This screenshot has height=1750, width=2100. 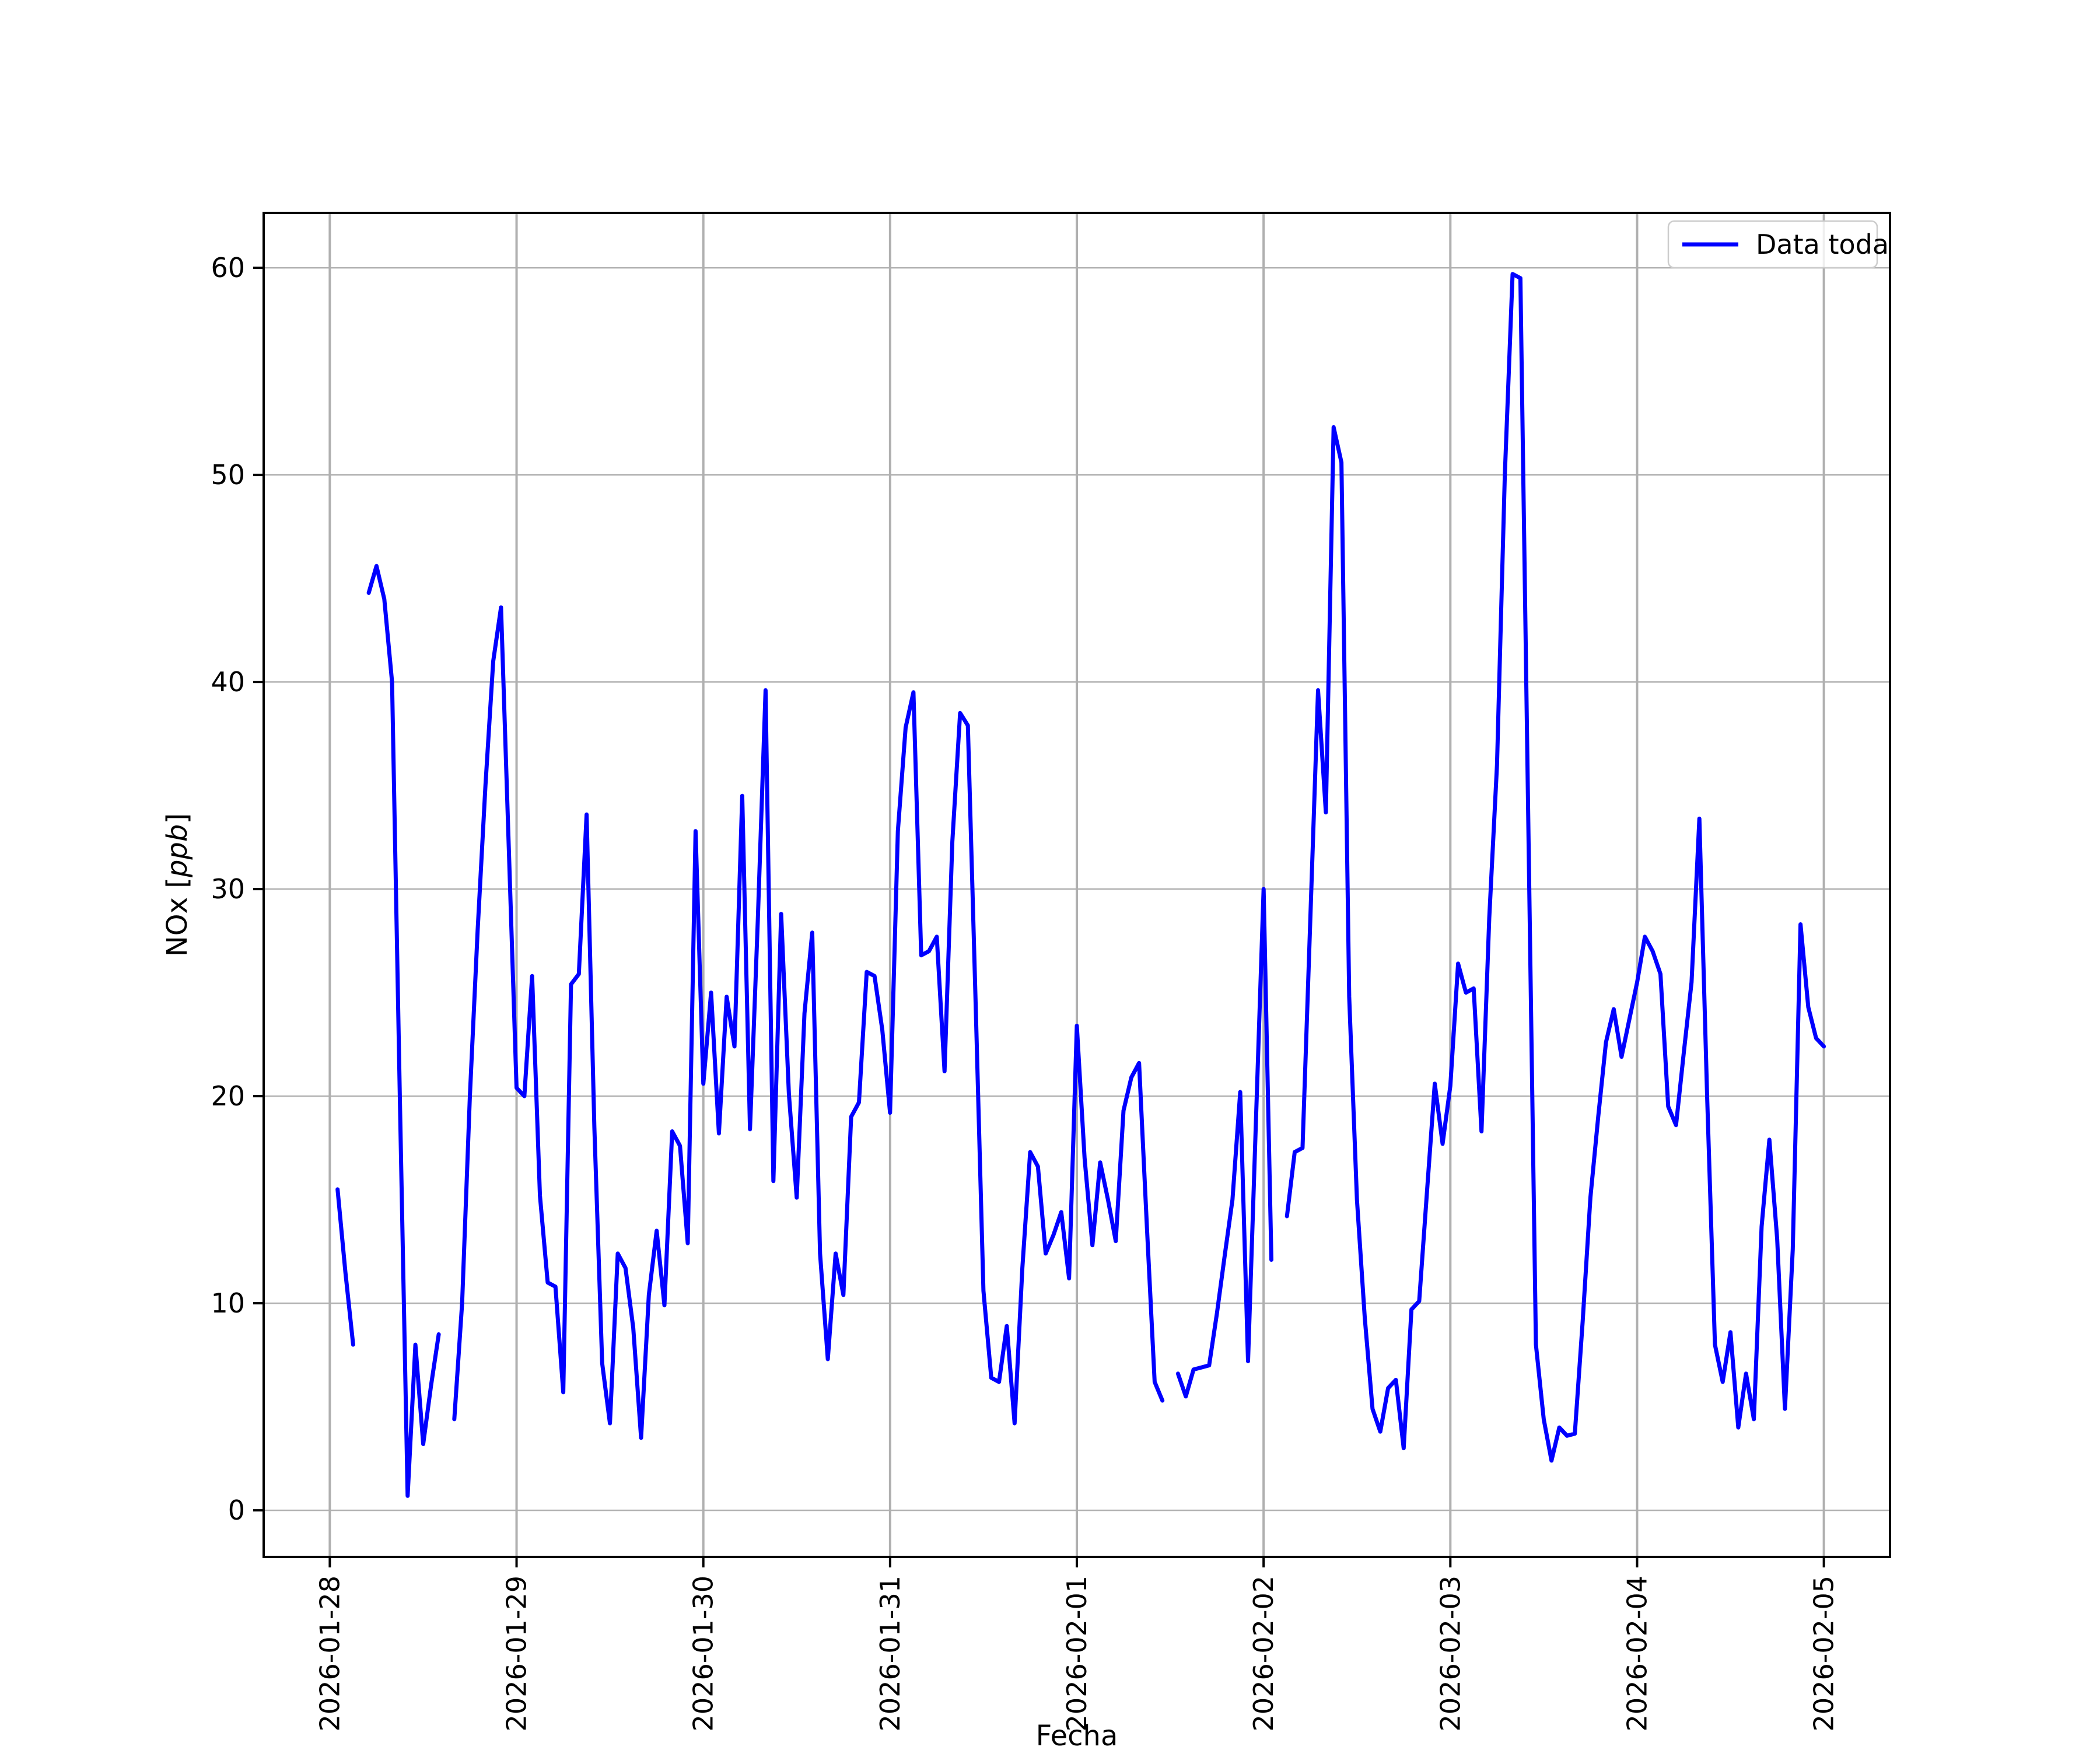 What do you see at coordinates (1077, 1735) in the screenshot?
I see `x-axis-label: Fecha` at bounding box center [1077, 1735].